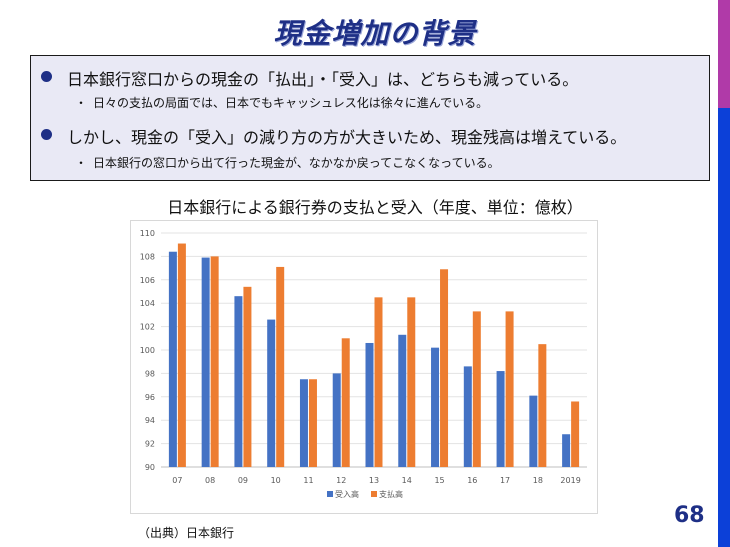 The width and height of the screenshot is (730, 547). I want to click on y-tick-label: 92, so click(150, 444).